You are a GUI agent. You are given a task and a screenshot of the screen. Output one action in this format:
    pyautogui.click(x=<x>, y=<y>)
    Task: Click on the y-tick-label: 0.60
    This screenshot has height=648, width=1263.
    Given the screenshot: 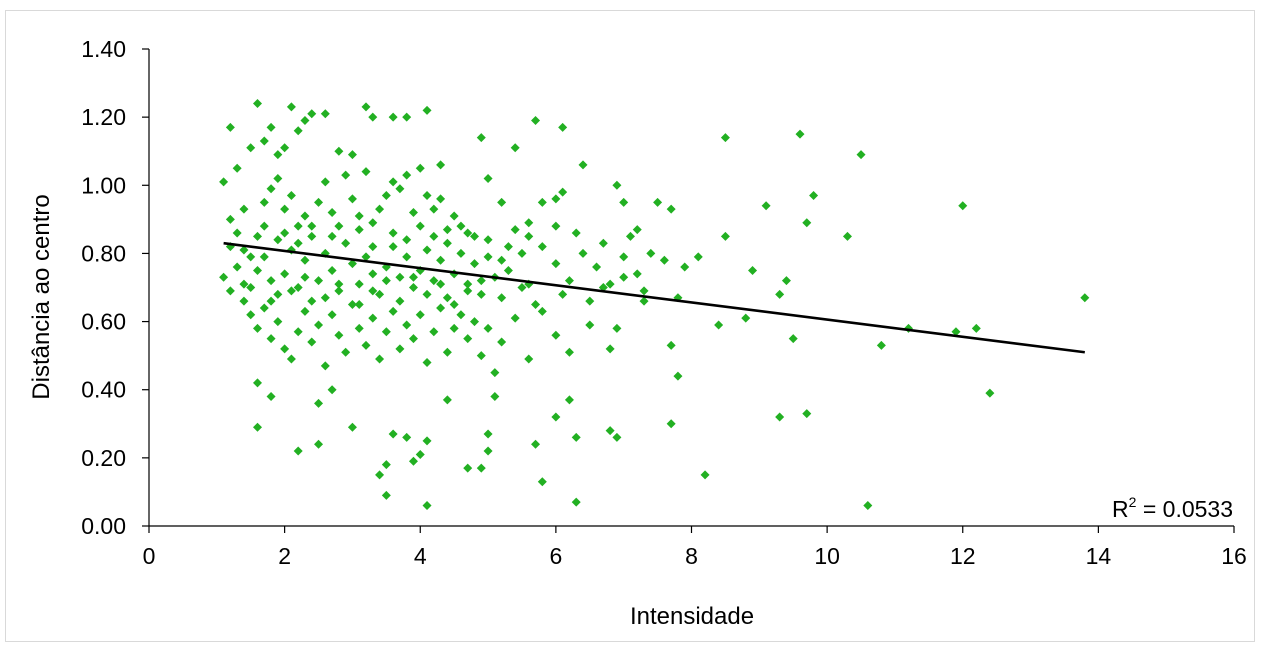 What is the action you would take?
    pyautogui.click(x=103, y=322)
    